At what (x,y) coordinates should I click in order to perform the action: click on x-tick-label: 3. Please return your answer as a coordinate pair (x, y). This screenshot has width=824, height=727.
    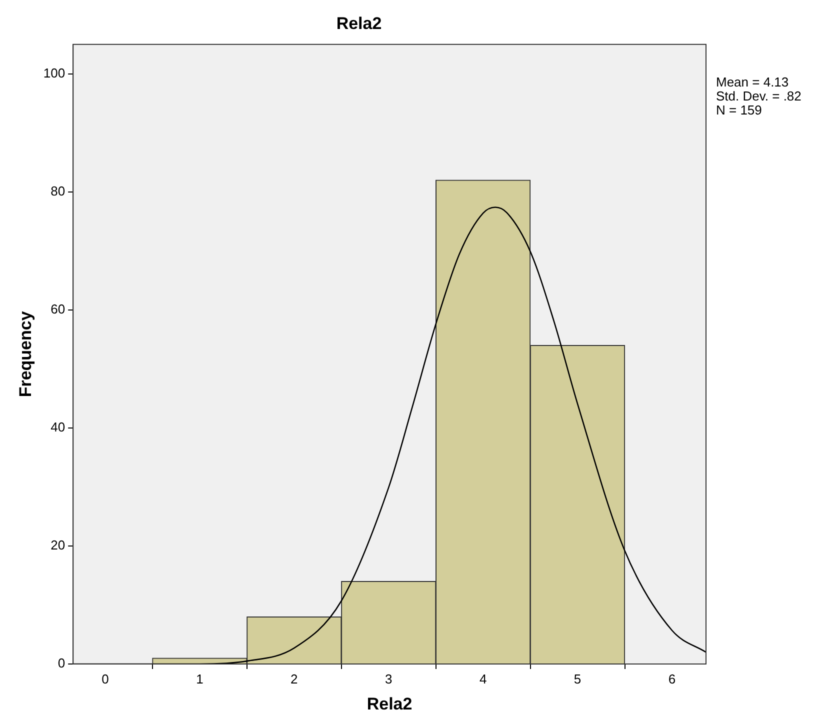
    Looking at the image, I should click on (388, 678).